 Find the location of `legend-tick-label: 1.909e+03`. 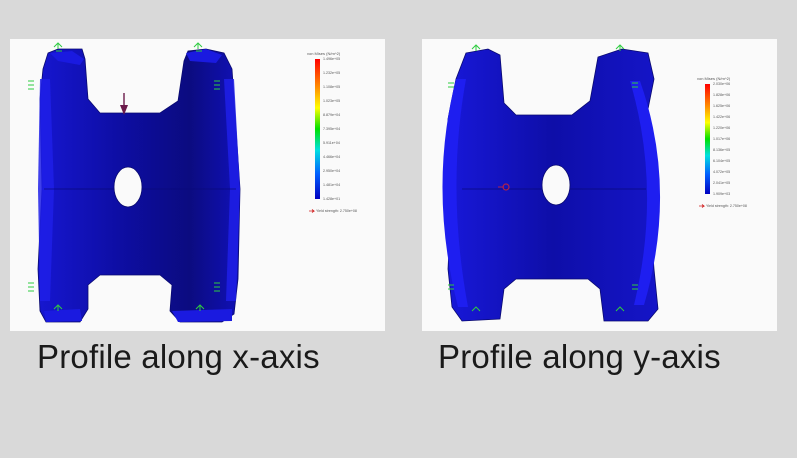

legend-tick-label: 1.909e+03 is located at coordinates (721, 194).